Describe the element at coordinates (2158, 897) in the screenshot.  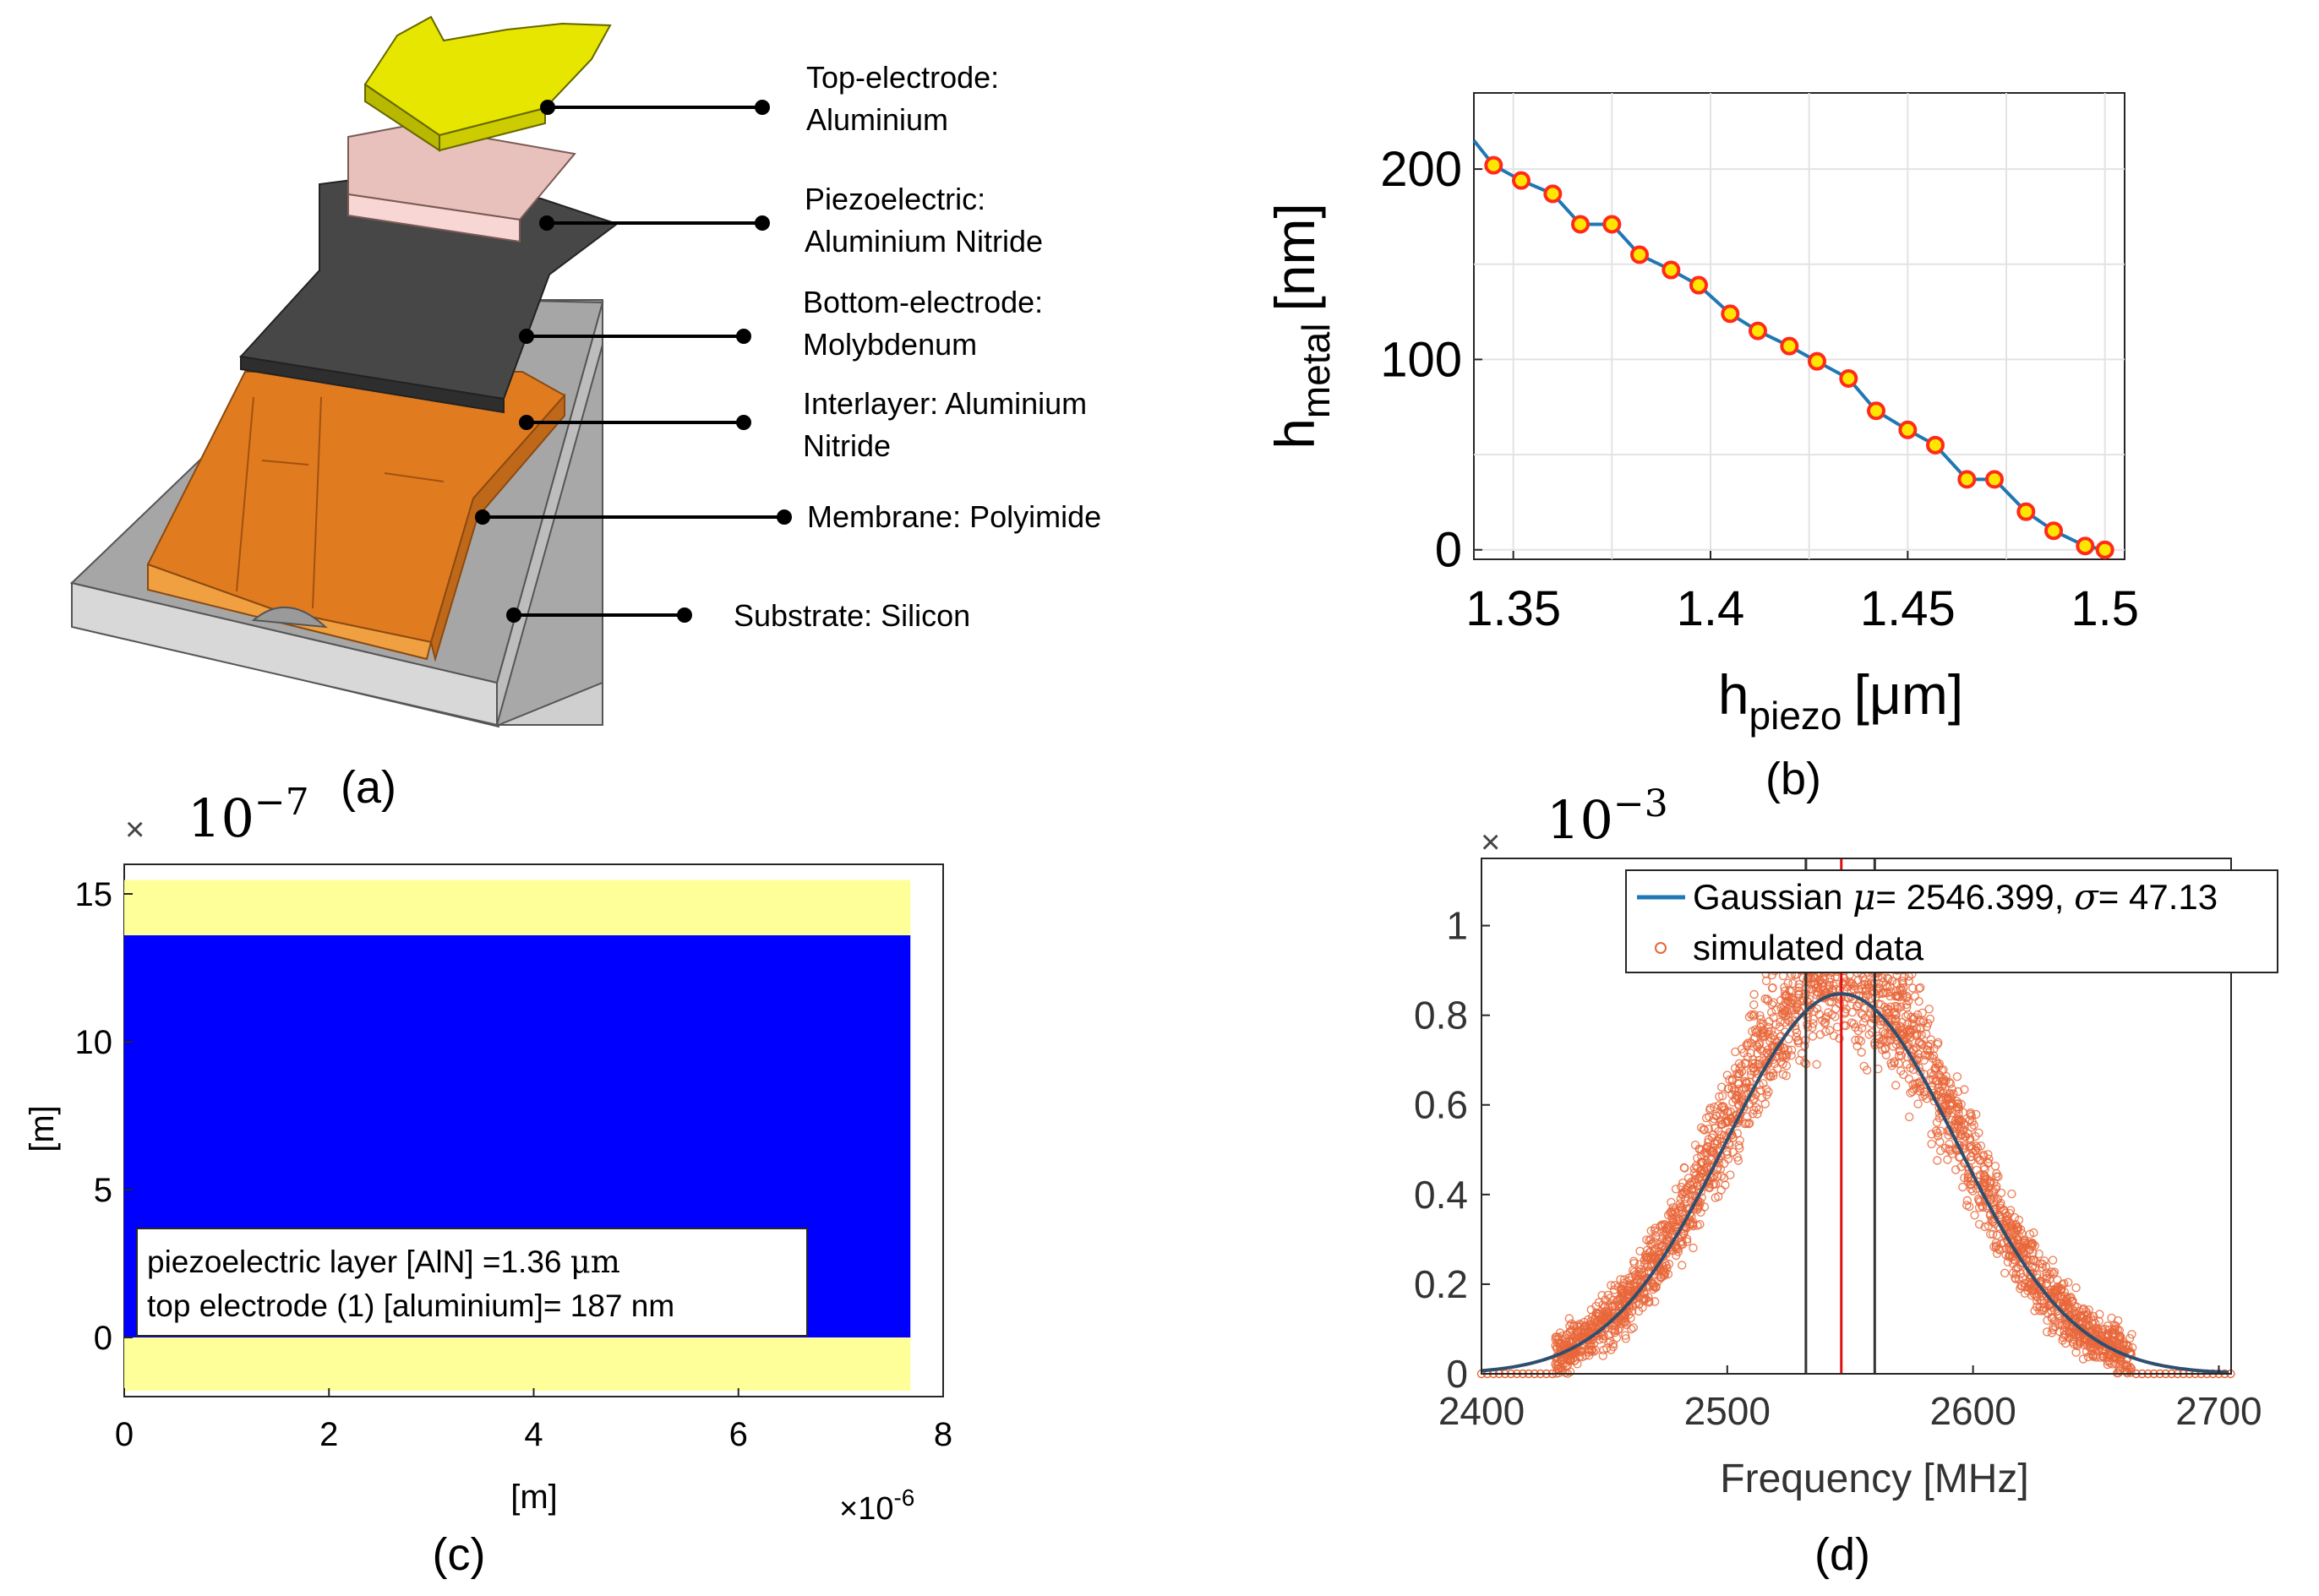
I see `legend-gaussian-post: = 47.13` at that location.